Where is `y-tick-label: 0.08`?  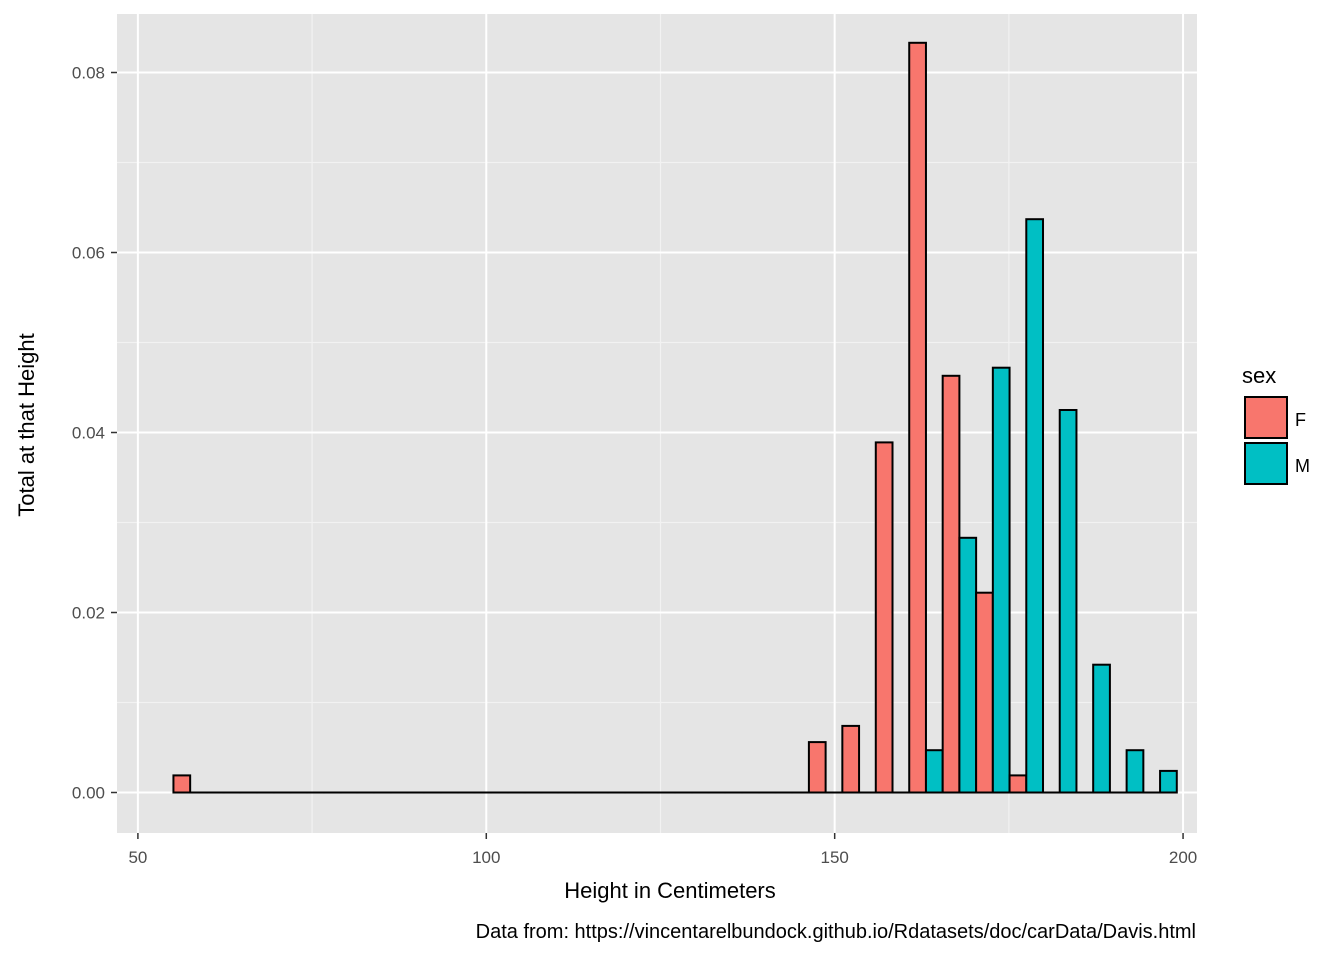 y-tick-label: 0.08 is located at coordinates (88, 73).